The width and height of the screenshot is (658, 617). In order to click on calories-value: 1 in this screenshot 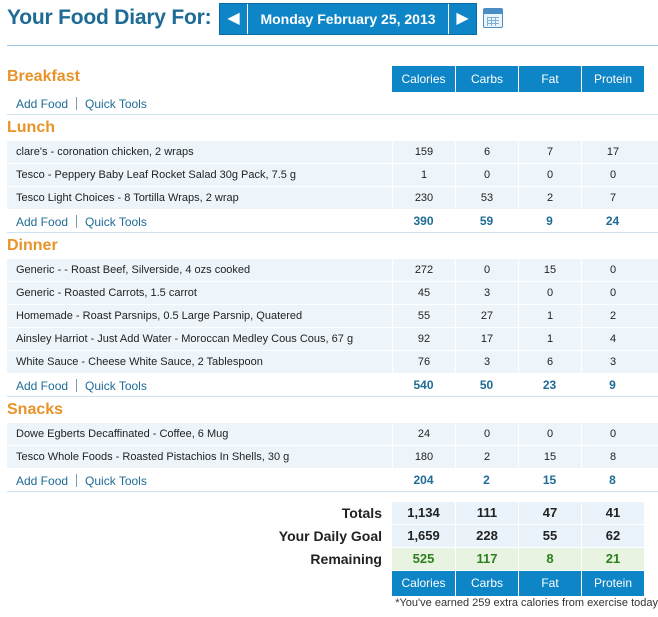, I will do `click(423, 175)`.